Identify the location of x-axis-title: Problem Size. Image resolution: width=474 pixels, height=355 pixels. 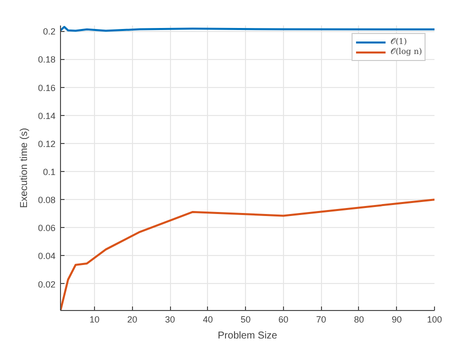
(248, 336).